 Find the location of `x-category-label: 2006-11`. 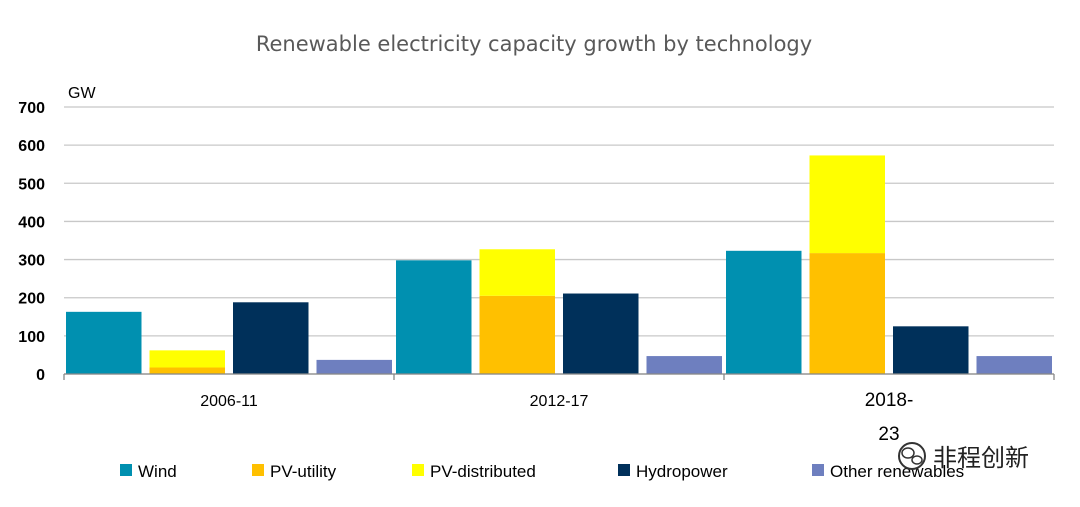

x-category-label: 2006-11 is located at coordinates (229, 401).